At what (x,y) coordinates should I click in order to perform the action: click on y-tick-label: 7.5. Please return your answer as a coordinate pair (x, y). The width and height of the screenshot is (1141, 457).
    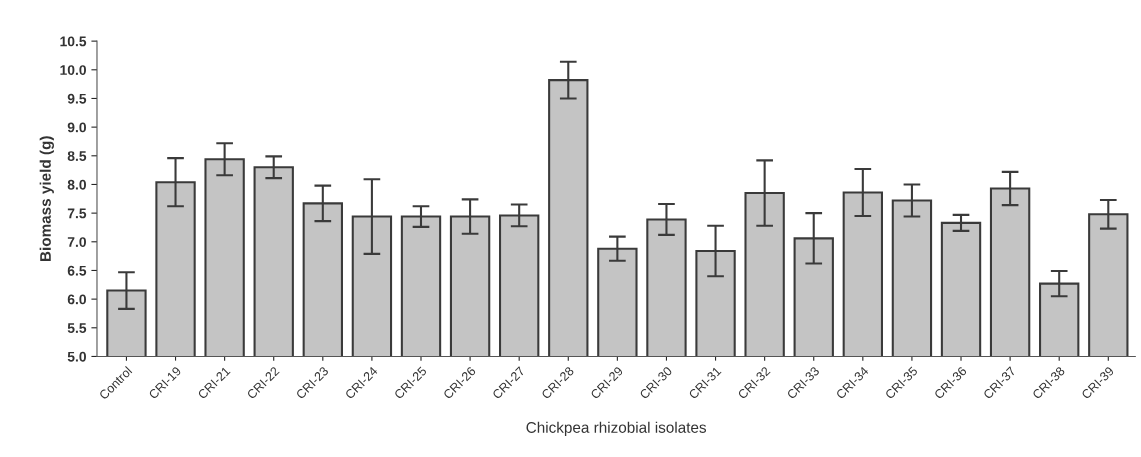
    Looking at the image, I should click on (77, 213).